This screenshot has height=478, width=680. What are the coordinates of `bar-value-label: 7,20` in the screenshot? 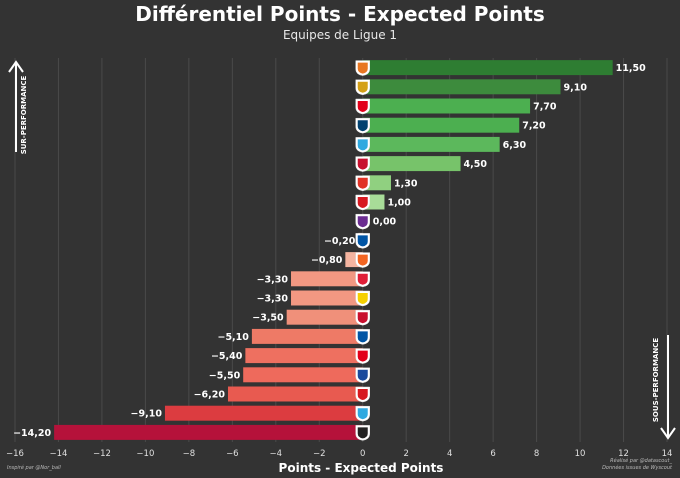 It's located at (534, 126).